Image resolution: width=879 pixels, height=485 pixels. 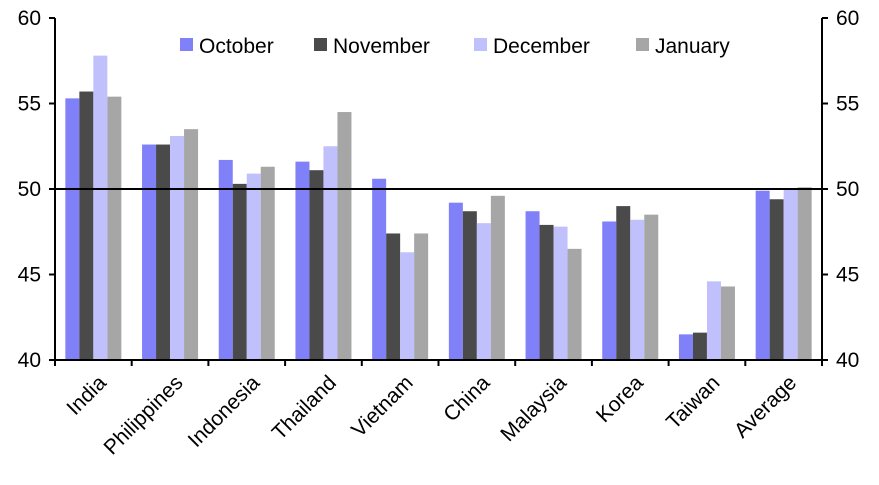 I want to click on legend-swatch-december, so click(x=480, y=44).